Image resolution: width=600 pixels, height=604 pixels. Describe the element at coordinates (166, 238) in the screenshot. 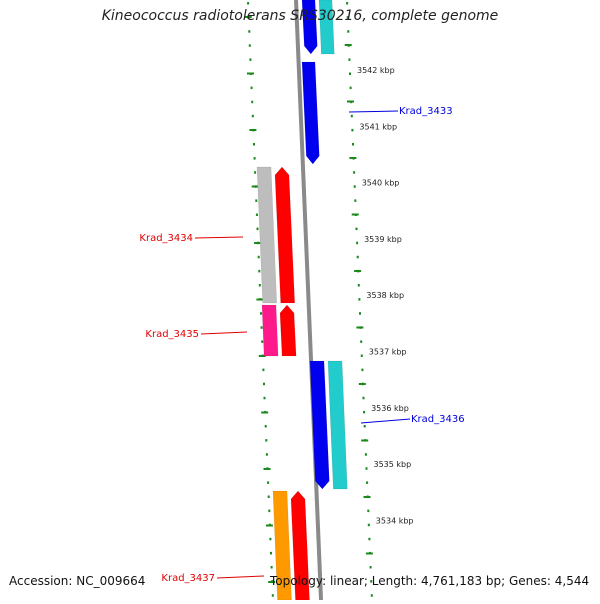

I see `gene-label: Krad_3434` at that location.